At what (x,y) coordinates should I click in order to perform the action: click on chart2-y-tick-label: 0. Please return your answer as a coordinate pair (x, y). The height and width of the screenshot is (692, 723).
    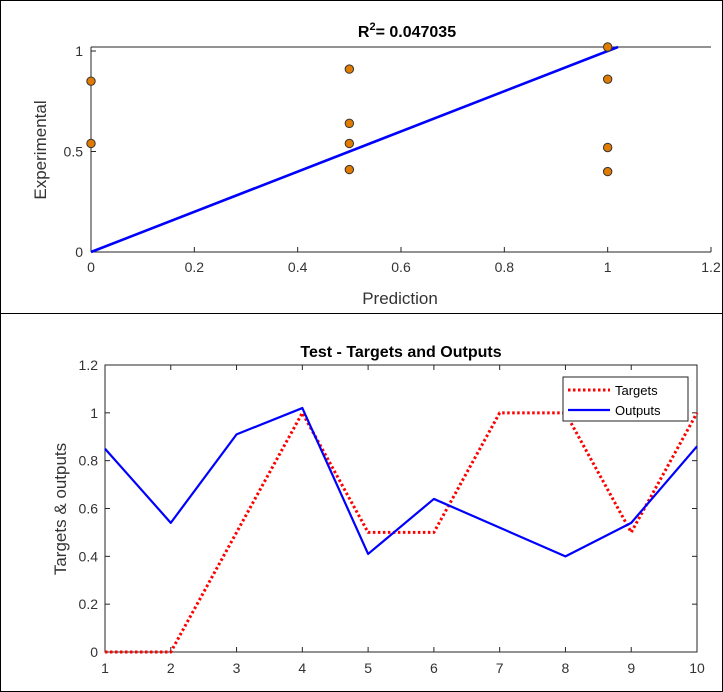
    Looking at the image, I should click on (94, 652).